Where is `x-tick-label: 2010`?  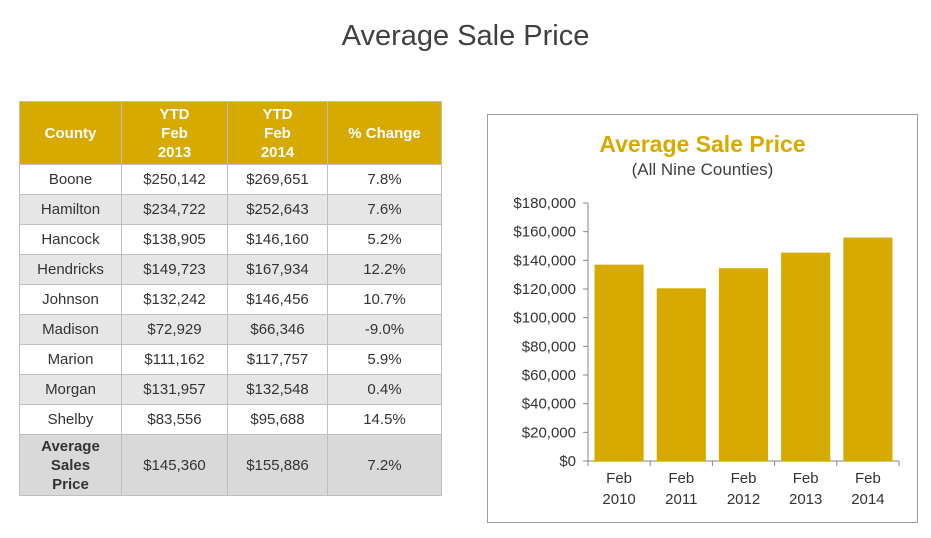 x-tick-label: 2010 is located at coordinates (618, 499).